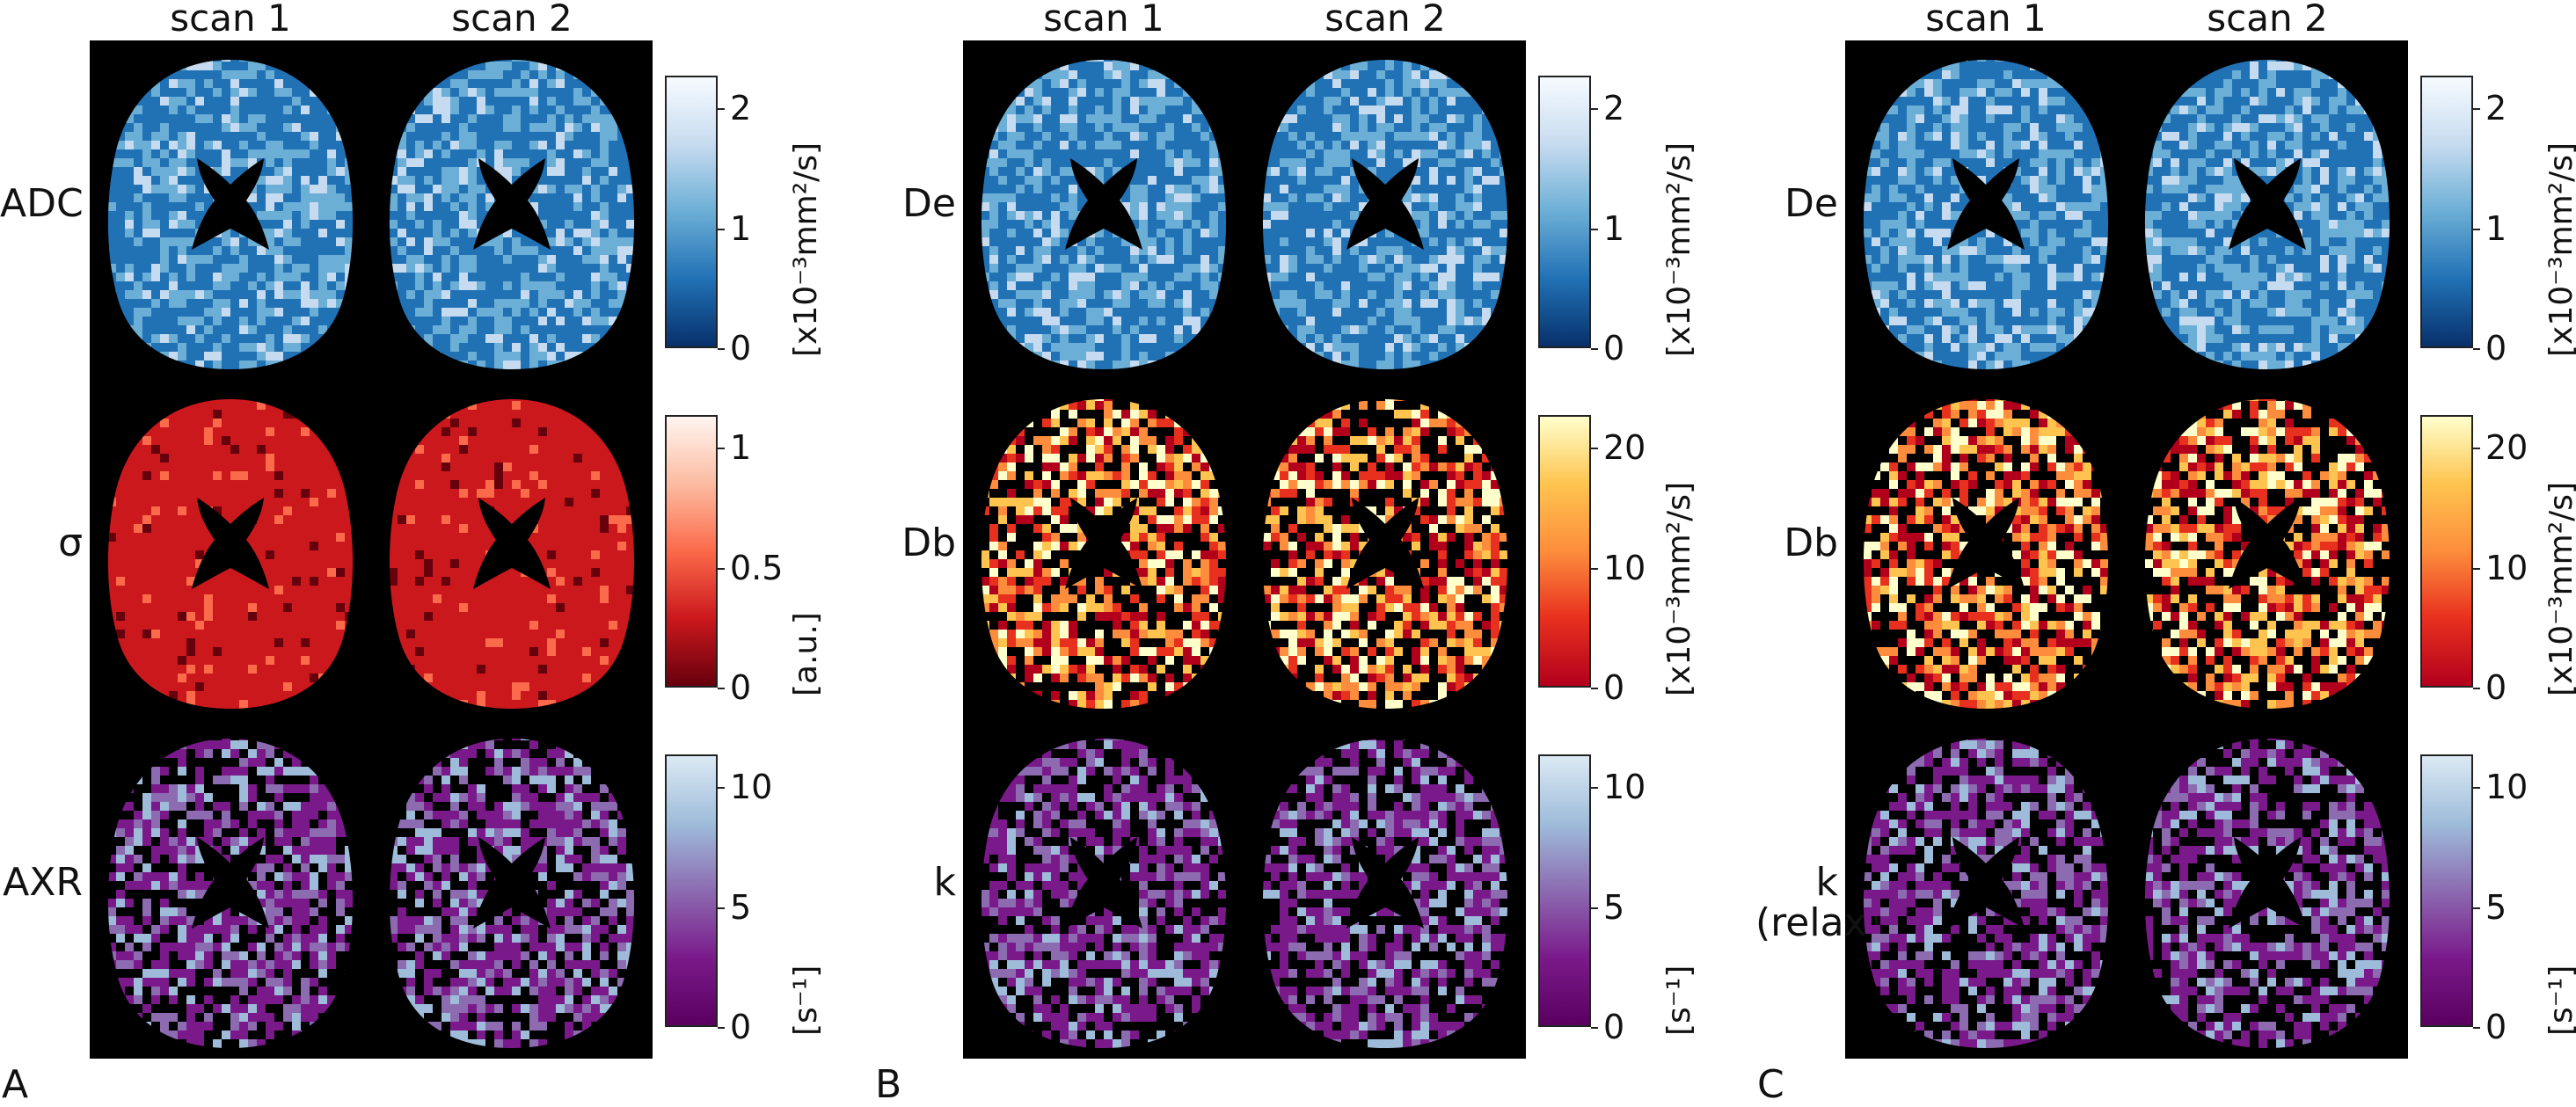 The image size is (2576, 1107). Describe the element at coordinates (1818, 903) in the screenshot. I see `row-label: k (relax)` at that location.